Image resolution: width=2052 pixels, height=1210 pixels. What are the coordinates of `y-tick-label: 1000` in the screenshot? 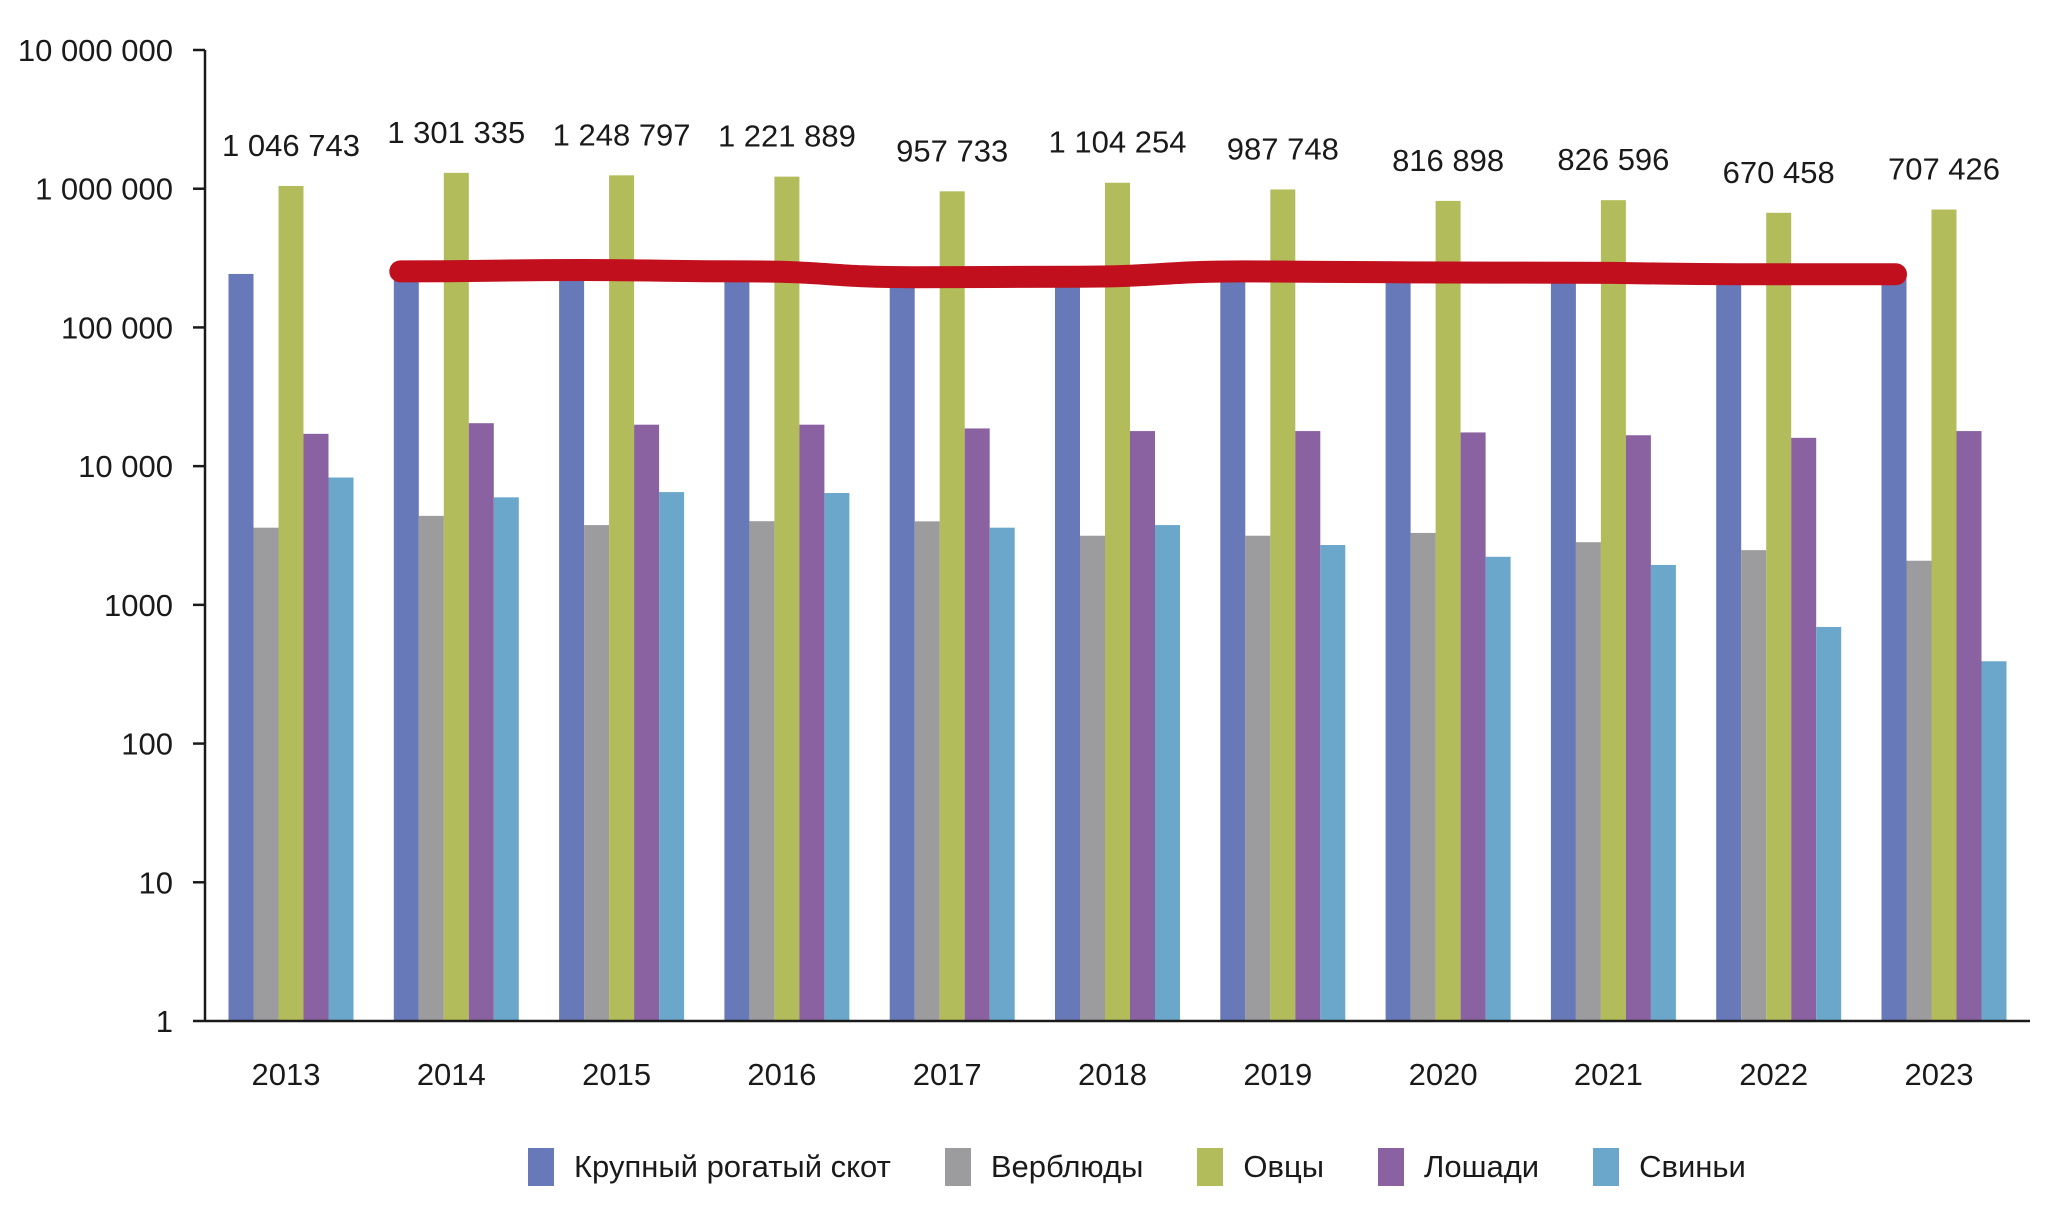 It's located at (138, 605).